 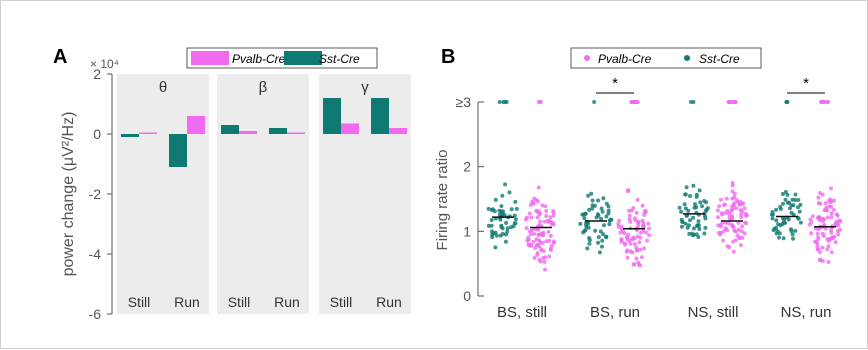 What do you see at coordinates (806, 312) in the screenshot?
I see `category-label: NS, run` at bounding box center [806, 312].